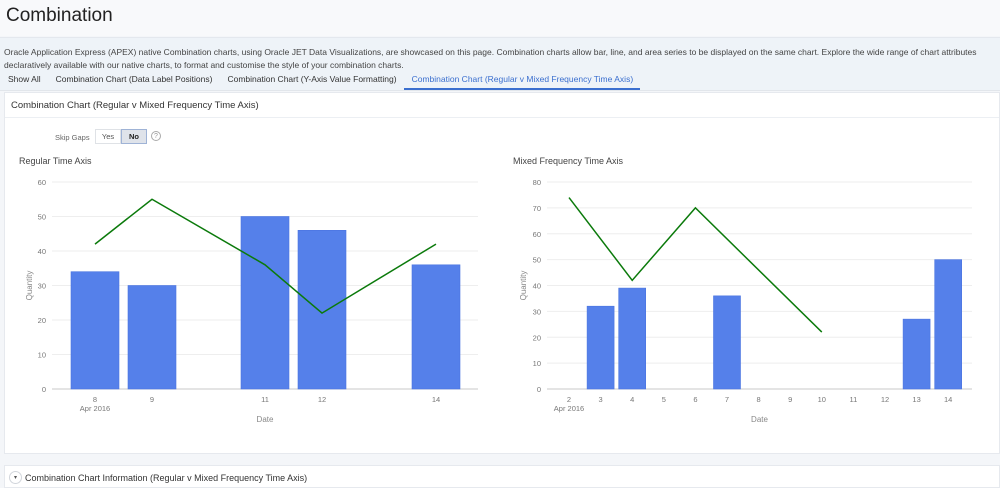  I want to click on x-tick-label: 13, so click(916, 399).